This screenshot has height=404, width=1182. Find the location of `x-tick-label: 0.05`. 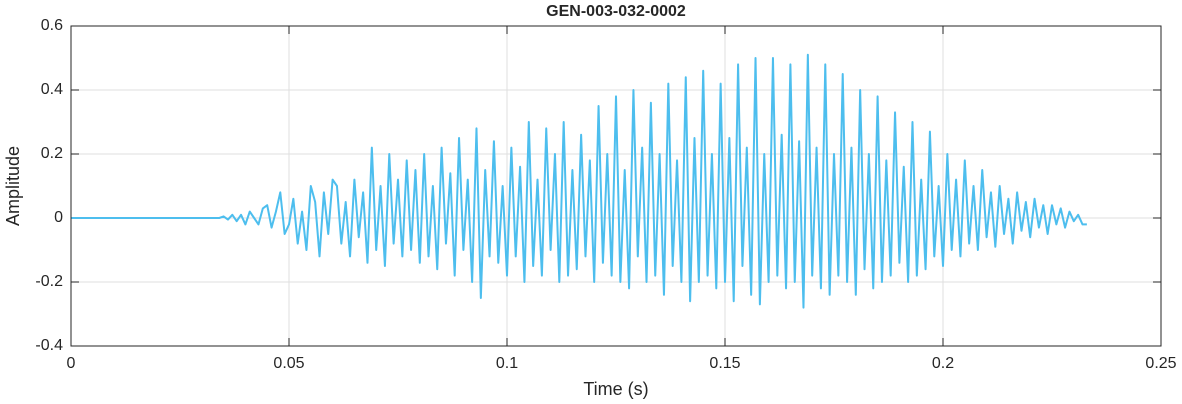

x-tick-label: 0.05 is located at coordinates (288, 363).